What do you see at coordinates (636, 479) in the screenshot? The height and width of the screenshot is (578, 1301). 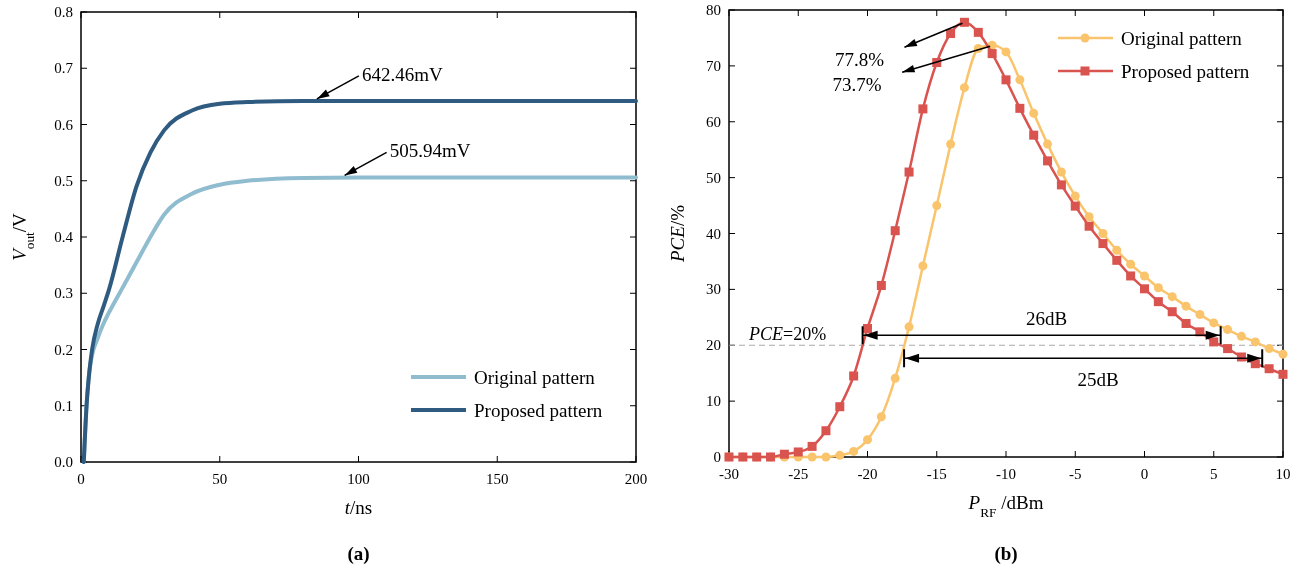 I see `x-tick-label: 200` at bounding box center [636, 479].